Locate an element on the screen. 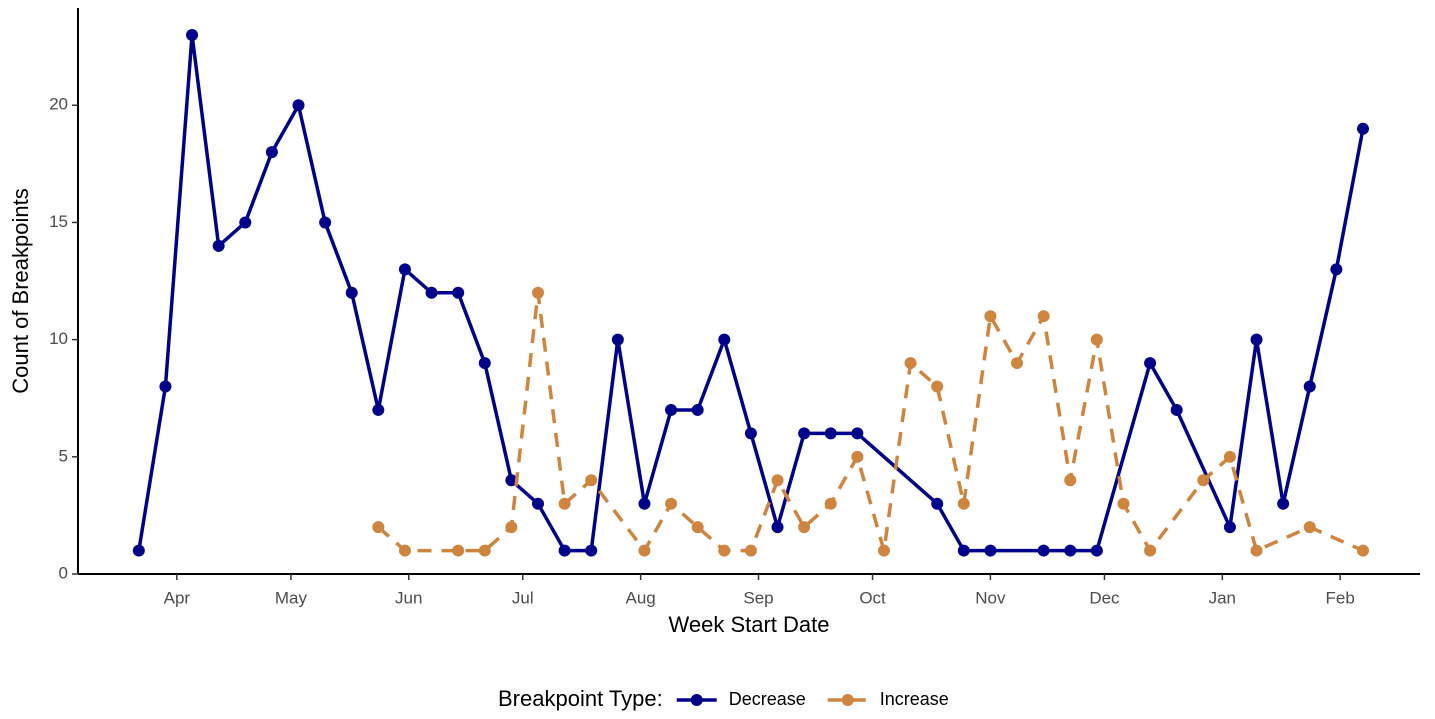 The width and height of the screenshot is (1435, 719). x-axis-title: Week Start Date is located at coordinates (749, 624).